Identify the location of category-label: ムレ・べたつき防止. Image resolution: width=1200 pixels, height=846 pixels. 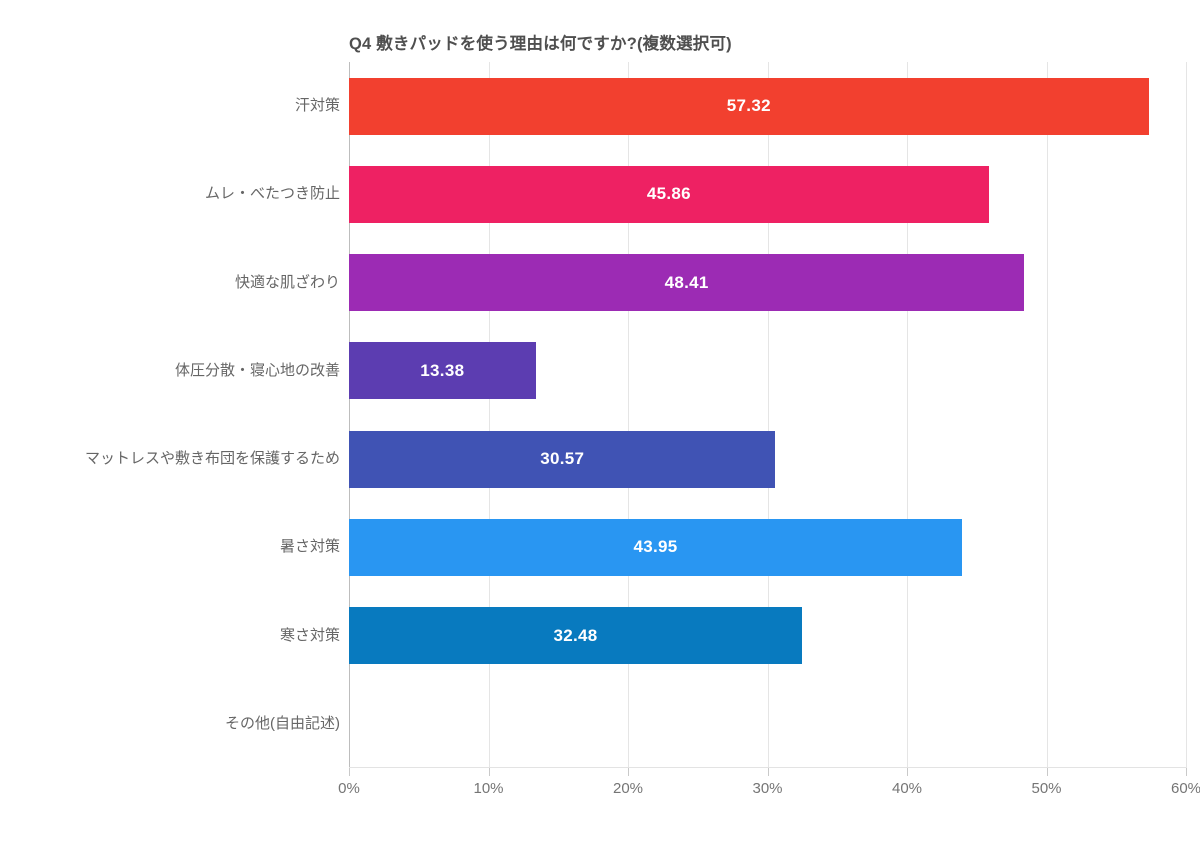
(272, 194).